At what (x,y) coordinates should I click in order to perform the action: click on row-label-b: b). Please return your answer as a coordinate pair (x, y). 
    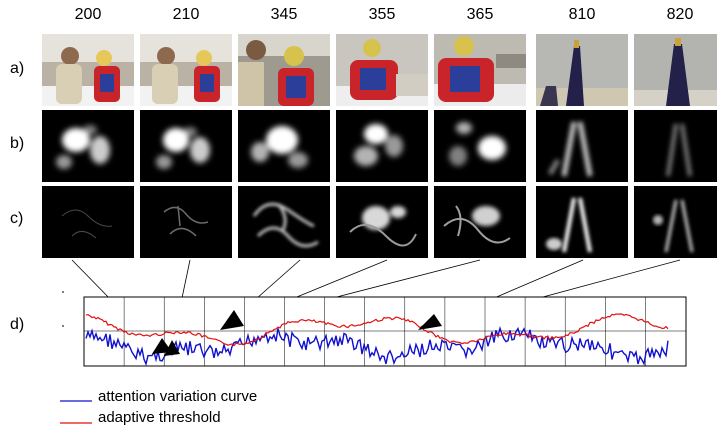
    Looking at the image, I should click on (17, 143).